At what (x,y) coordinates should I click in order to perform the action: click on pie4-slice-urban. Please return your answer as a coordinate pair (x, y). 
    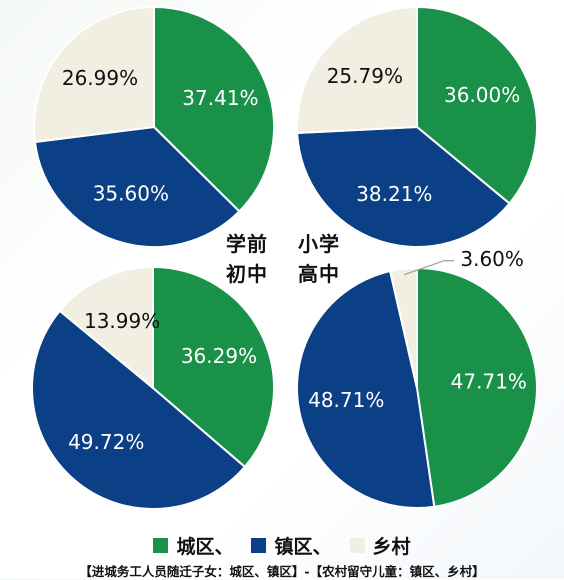
    Looking at the image, I should click on (477, 387).